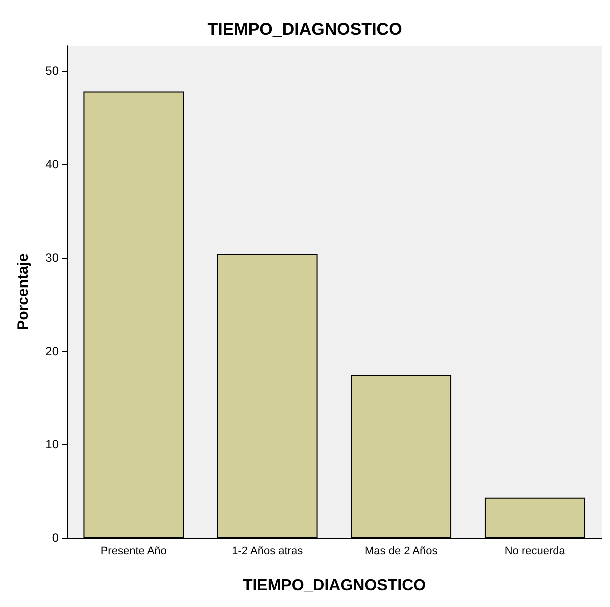 The width and height of the screenshot is (610, 607). Describe the element at coordinates (133, 552) in the screenshot. I see `x-tick-label: Presente Año` at that location.